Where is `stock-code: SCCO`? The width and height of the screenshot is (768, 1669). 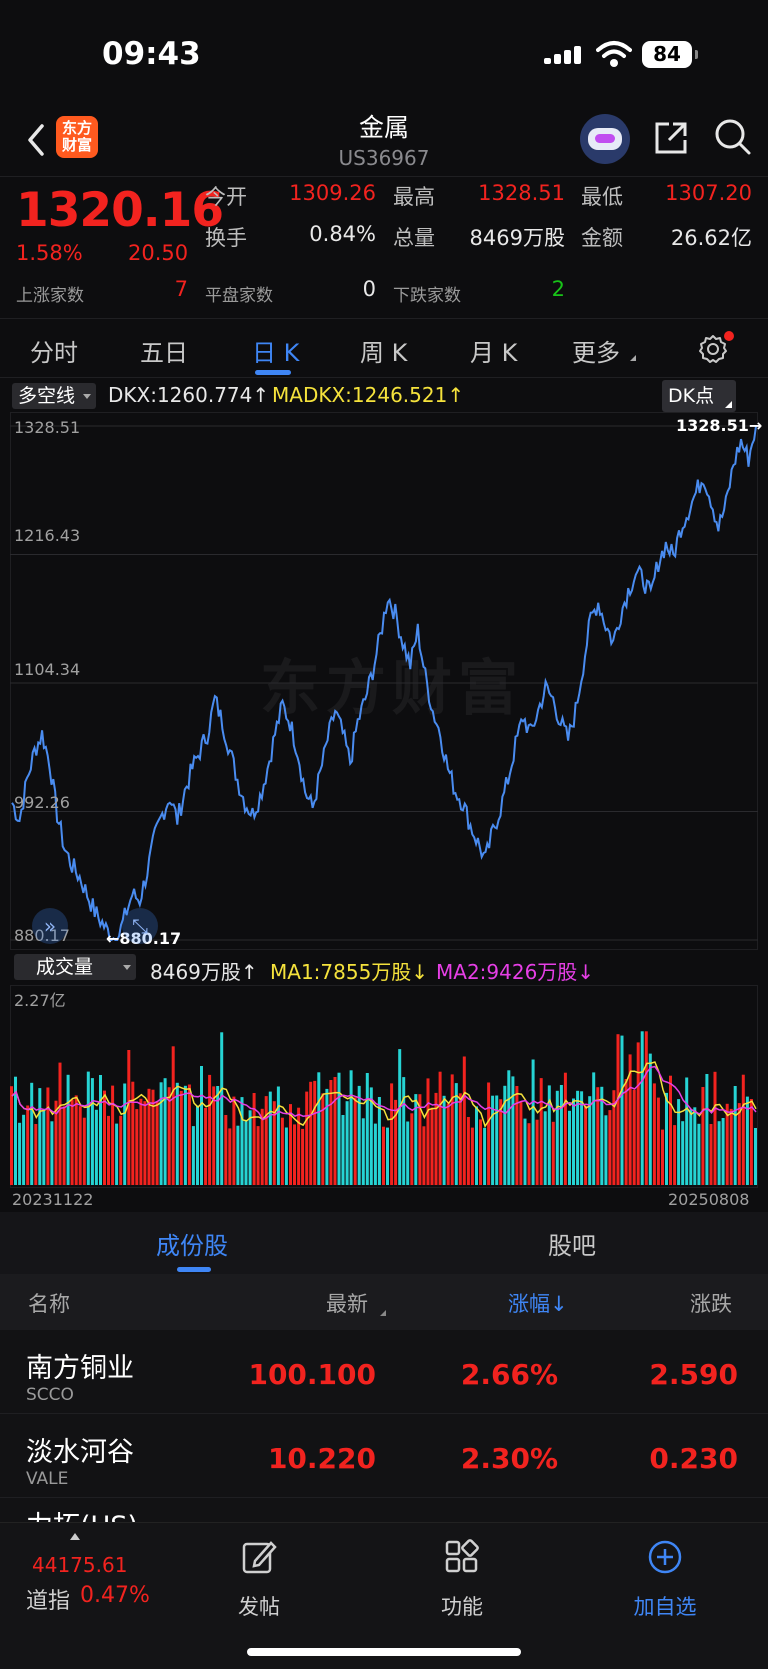 stock-code: SCCO is located at coordinates (50, 1395).